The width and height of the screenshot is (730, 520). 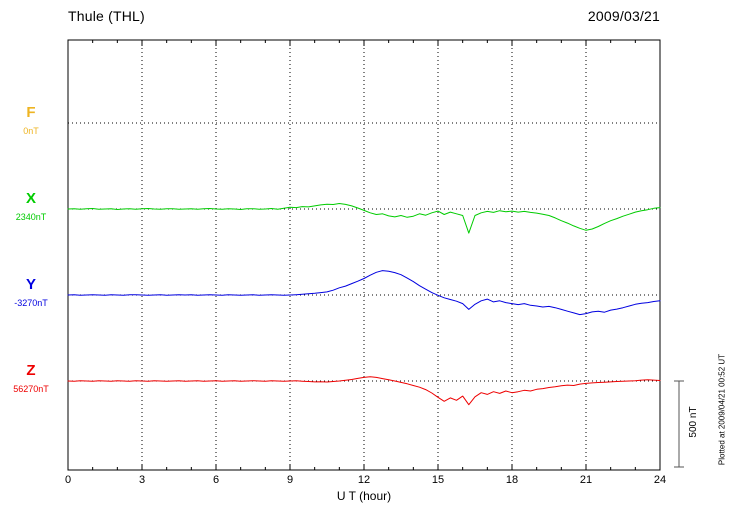 What do you see at coordinates (68, 480) in the screenshot?
I see `x-tick-label: 0` at bounding box center [68, 480].